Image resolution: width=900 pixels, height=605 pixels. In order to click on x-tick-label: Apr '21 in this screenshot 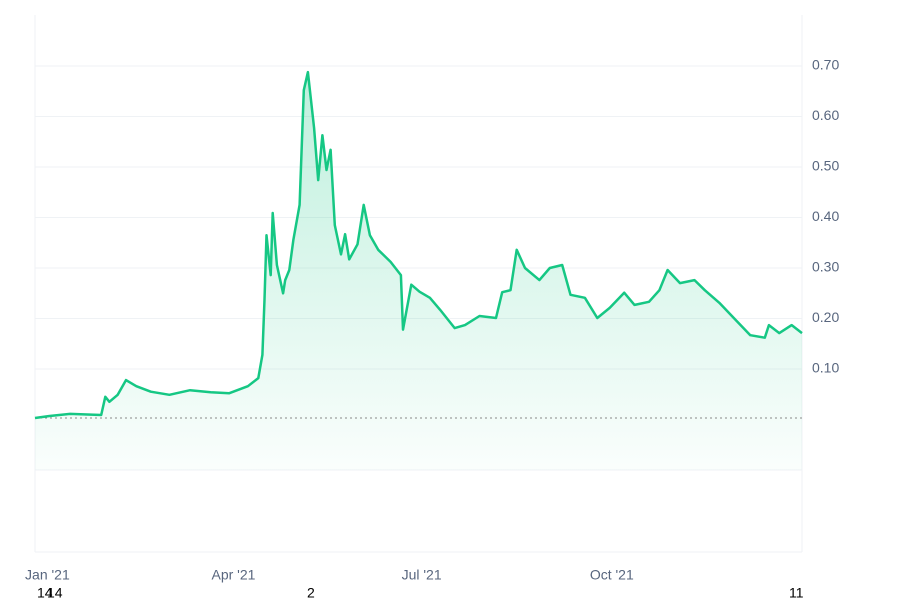, I will do `click(234, 575)`.